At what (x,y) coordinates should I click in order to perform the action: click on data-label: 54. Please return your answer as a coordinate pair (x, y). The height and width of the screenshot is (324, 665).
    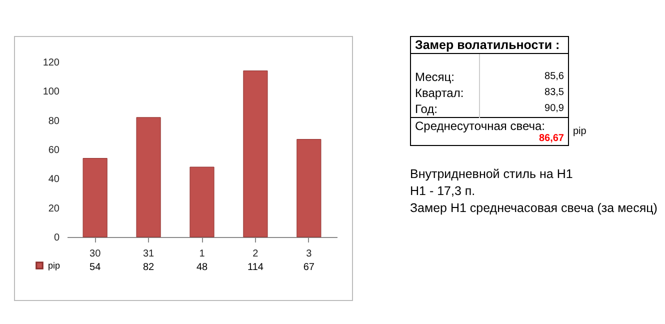
    Looking at the image, I should click on (96, 267).